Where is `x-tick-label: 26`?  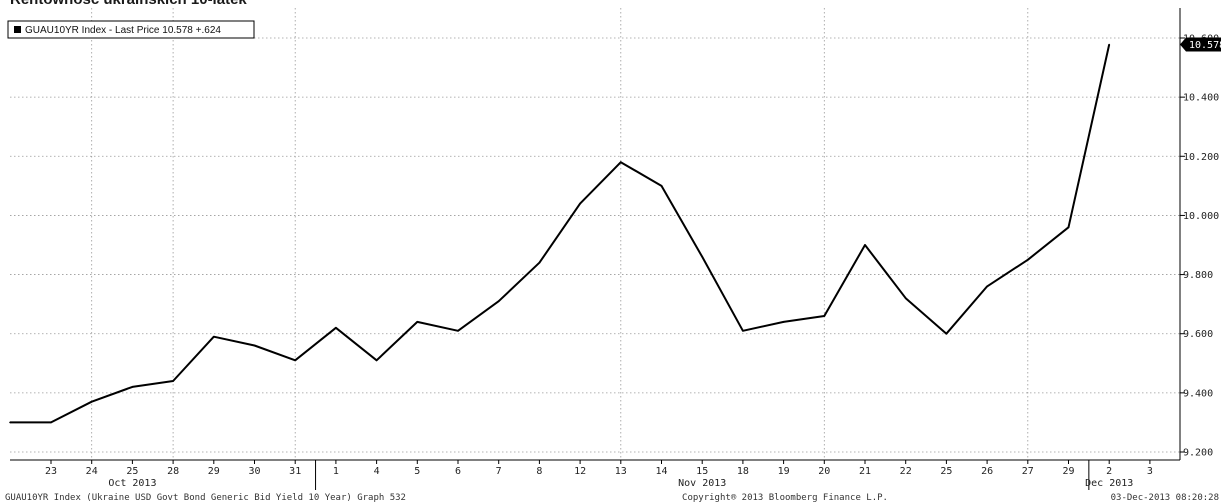
x-tick-label: 26 is located at coordinates (987, 471).